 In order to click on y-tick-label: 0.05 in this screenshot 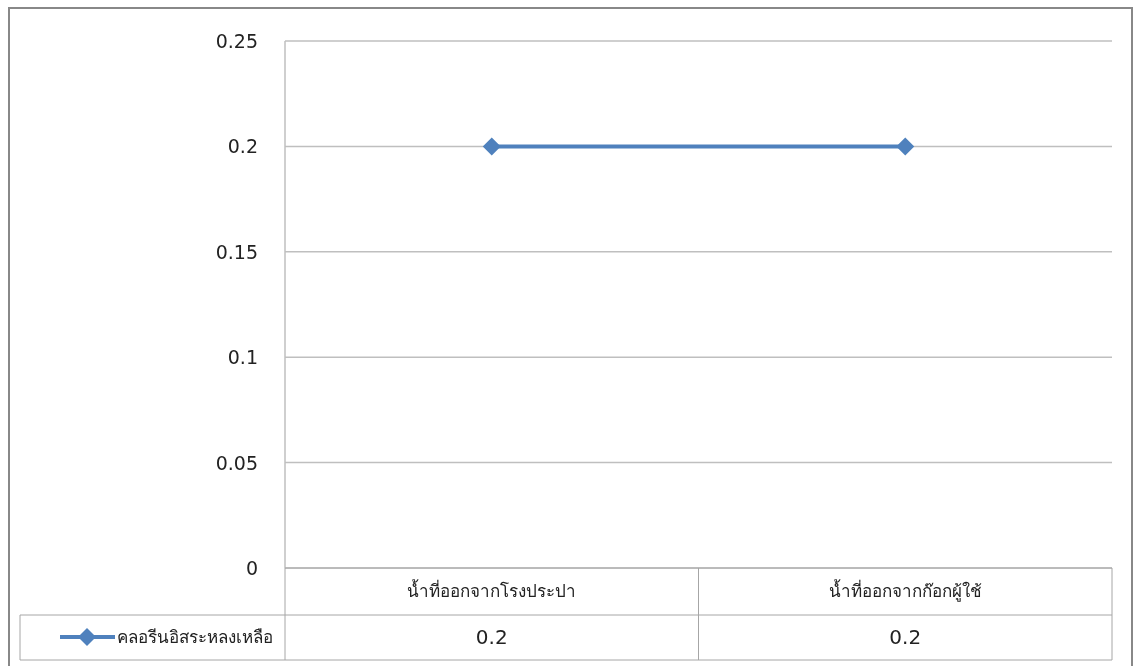, I will do `click(236, 462)`.